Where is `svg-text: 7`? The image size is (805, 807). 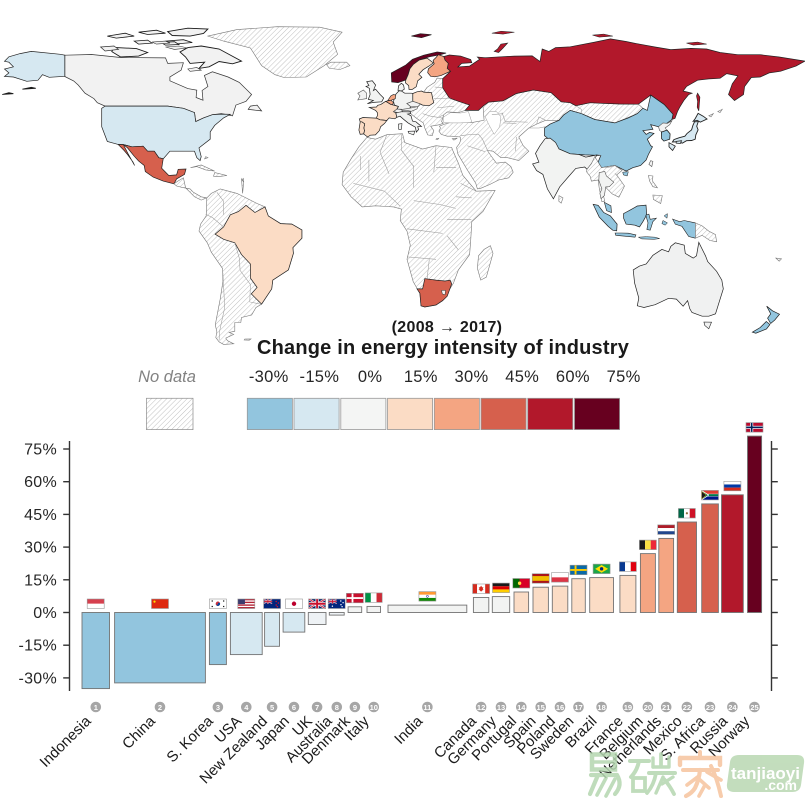 svg-text: 7 is located at coordinates (317, 707).